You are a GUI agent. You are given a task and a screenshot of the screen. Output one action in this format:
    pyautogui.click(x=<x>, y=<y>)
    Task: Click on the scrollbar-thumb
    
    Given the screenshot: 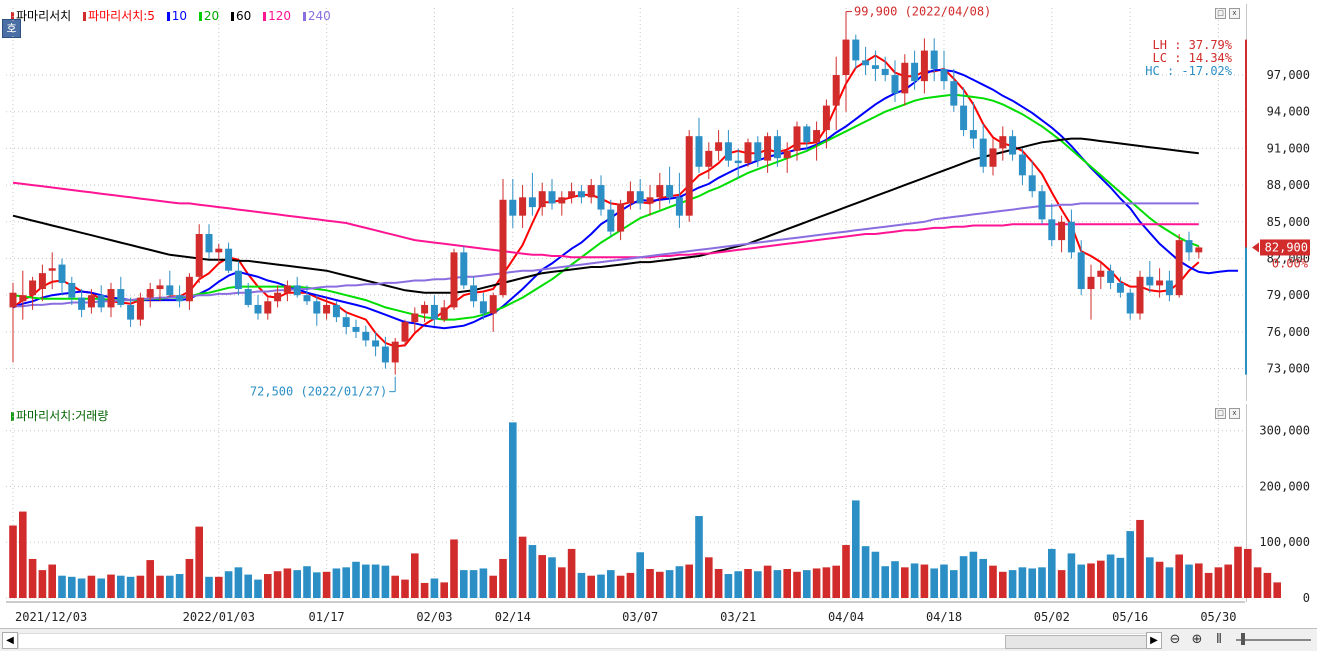 What is the action you would take?
    pyautogui.click(x=1081, y=642)
    